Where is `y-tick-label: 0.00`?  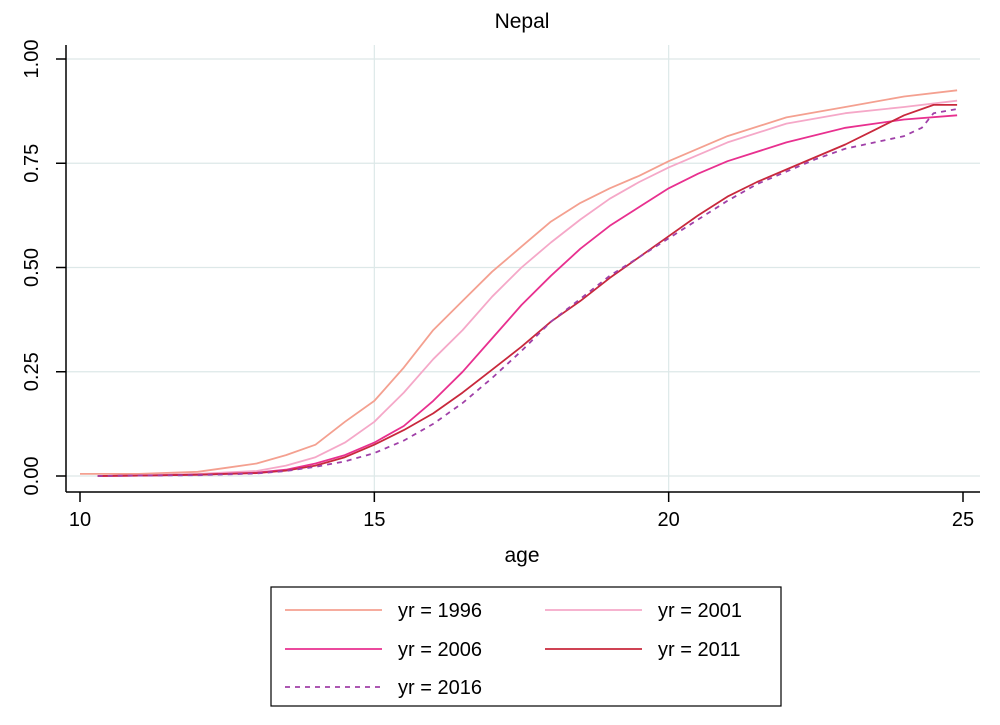 y-tick-label: 0.00 is located at coordinates (32, 476).